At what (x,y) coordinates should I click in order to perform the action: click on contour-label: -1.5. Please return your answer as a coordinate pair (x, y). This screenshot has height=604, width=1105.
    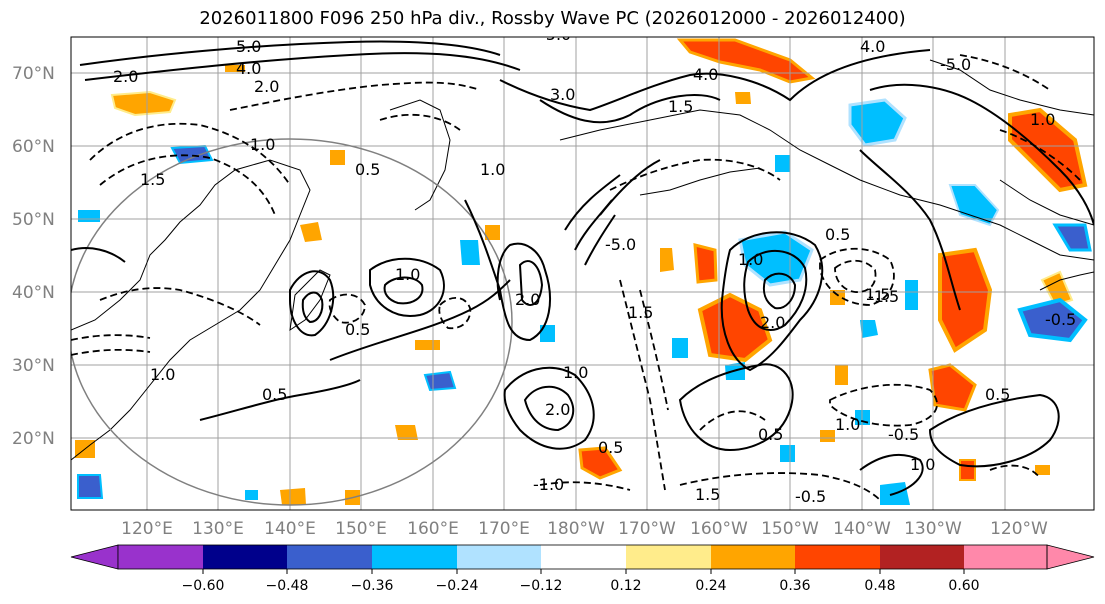
    Looking at the image, I should click on (883, 296).